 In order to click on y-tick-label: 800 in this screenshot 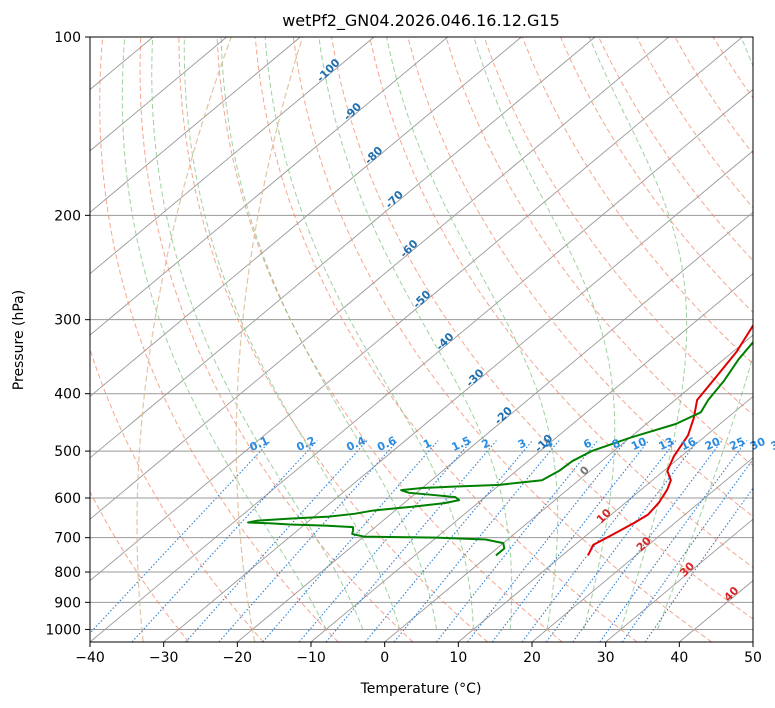, I will do `click(67, 573)`.